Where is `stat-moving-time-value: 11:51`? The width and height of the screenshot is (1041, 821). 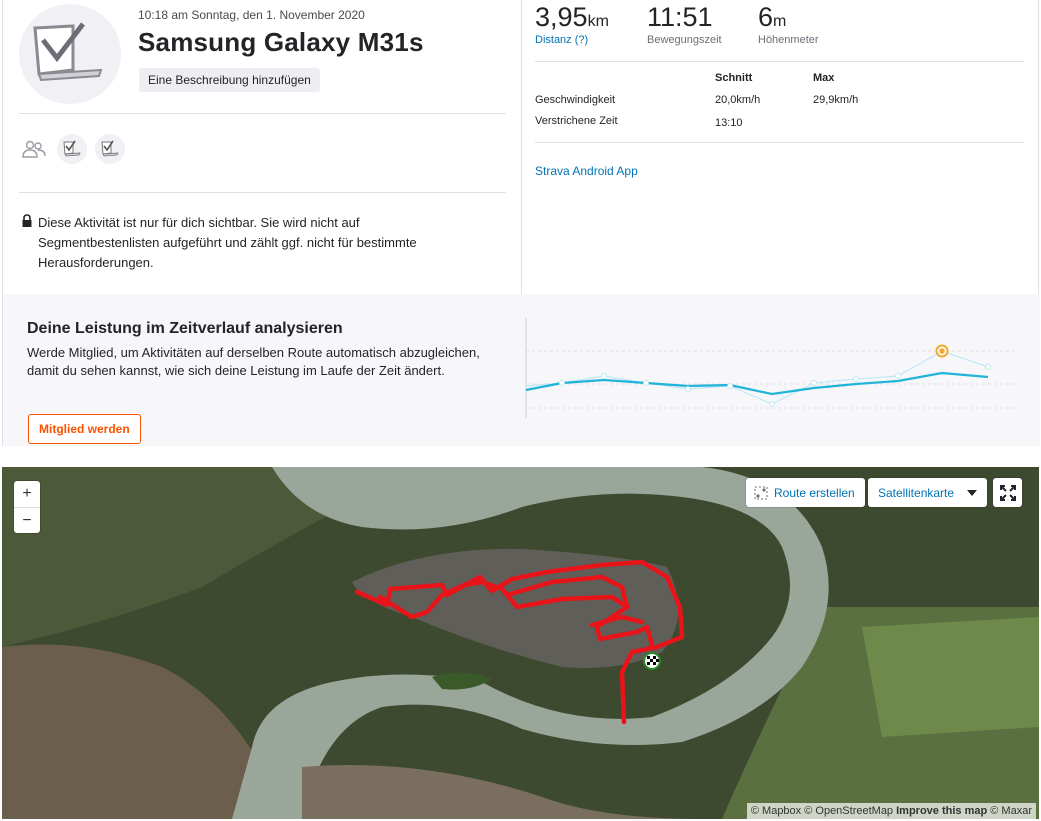
stat-moving-time-value: 11:51 is located at coordinates (680, 17).